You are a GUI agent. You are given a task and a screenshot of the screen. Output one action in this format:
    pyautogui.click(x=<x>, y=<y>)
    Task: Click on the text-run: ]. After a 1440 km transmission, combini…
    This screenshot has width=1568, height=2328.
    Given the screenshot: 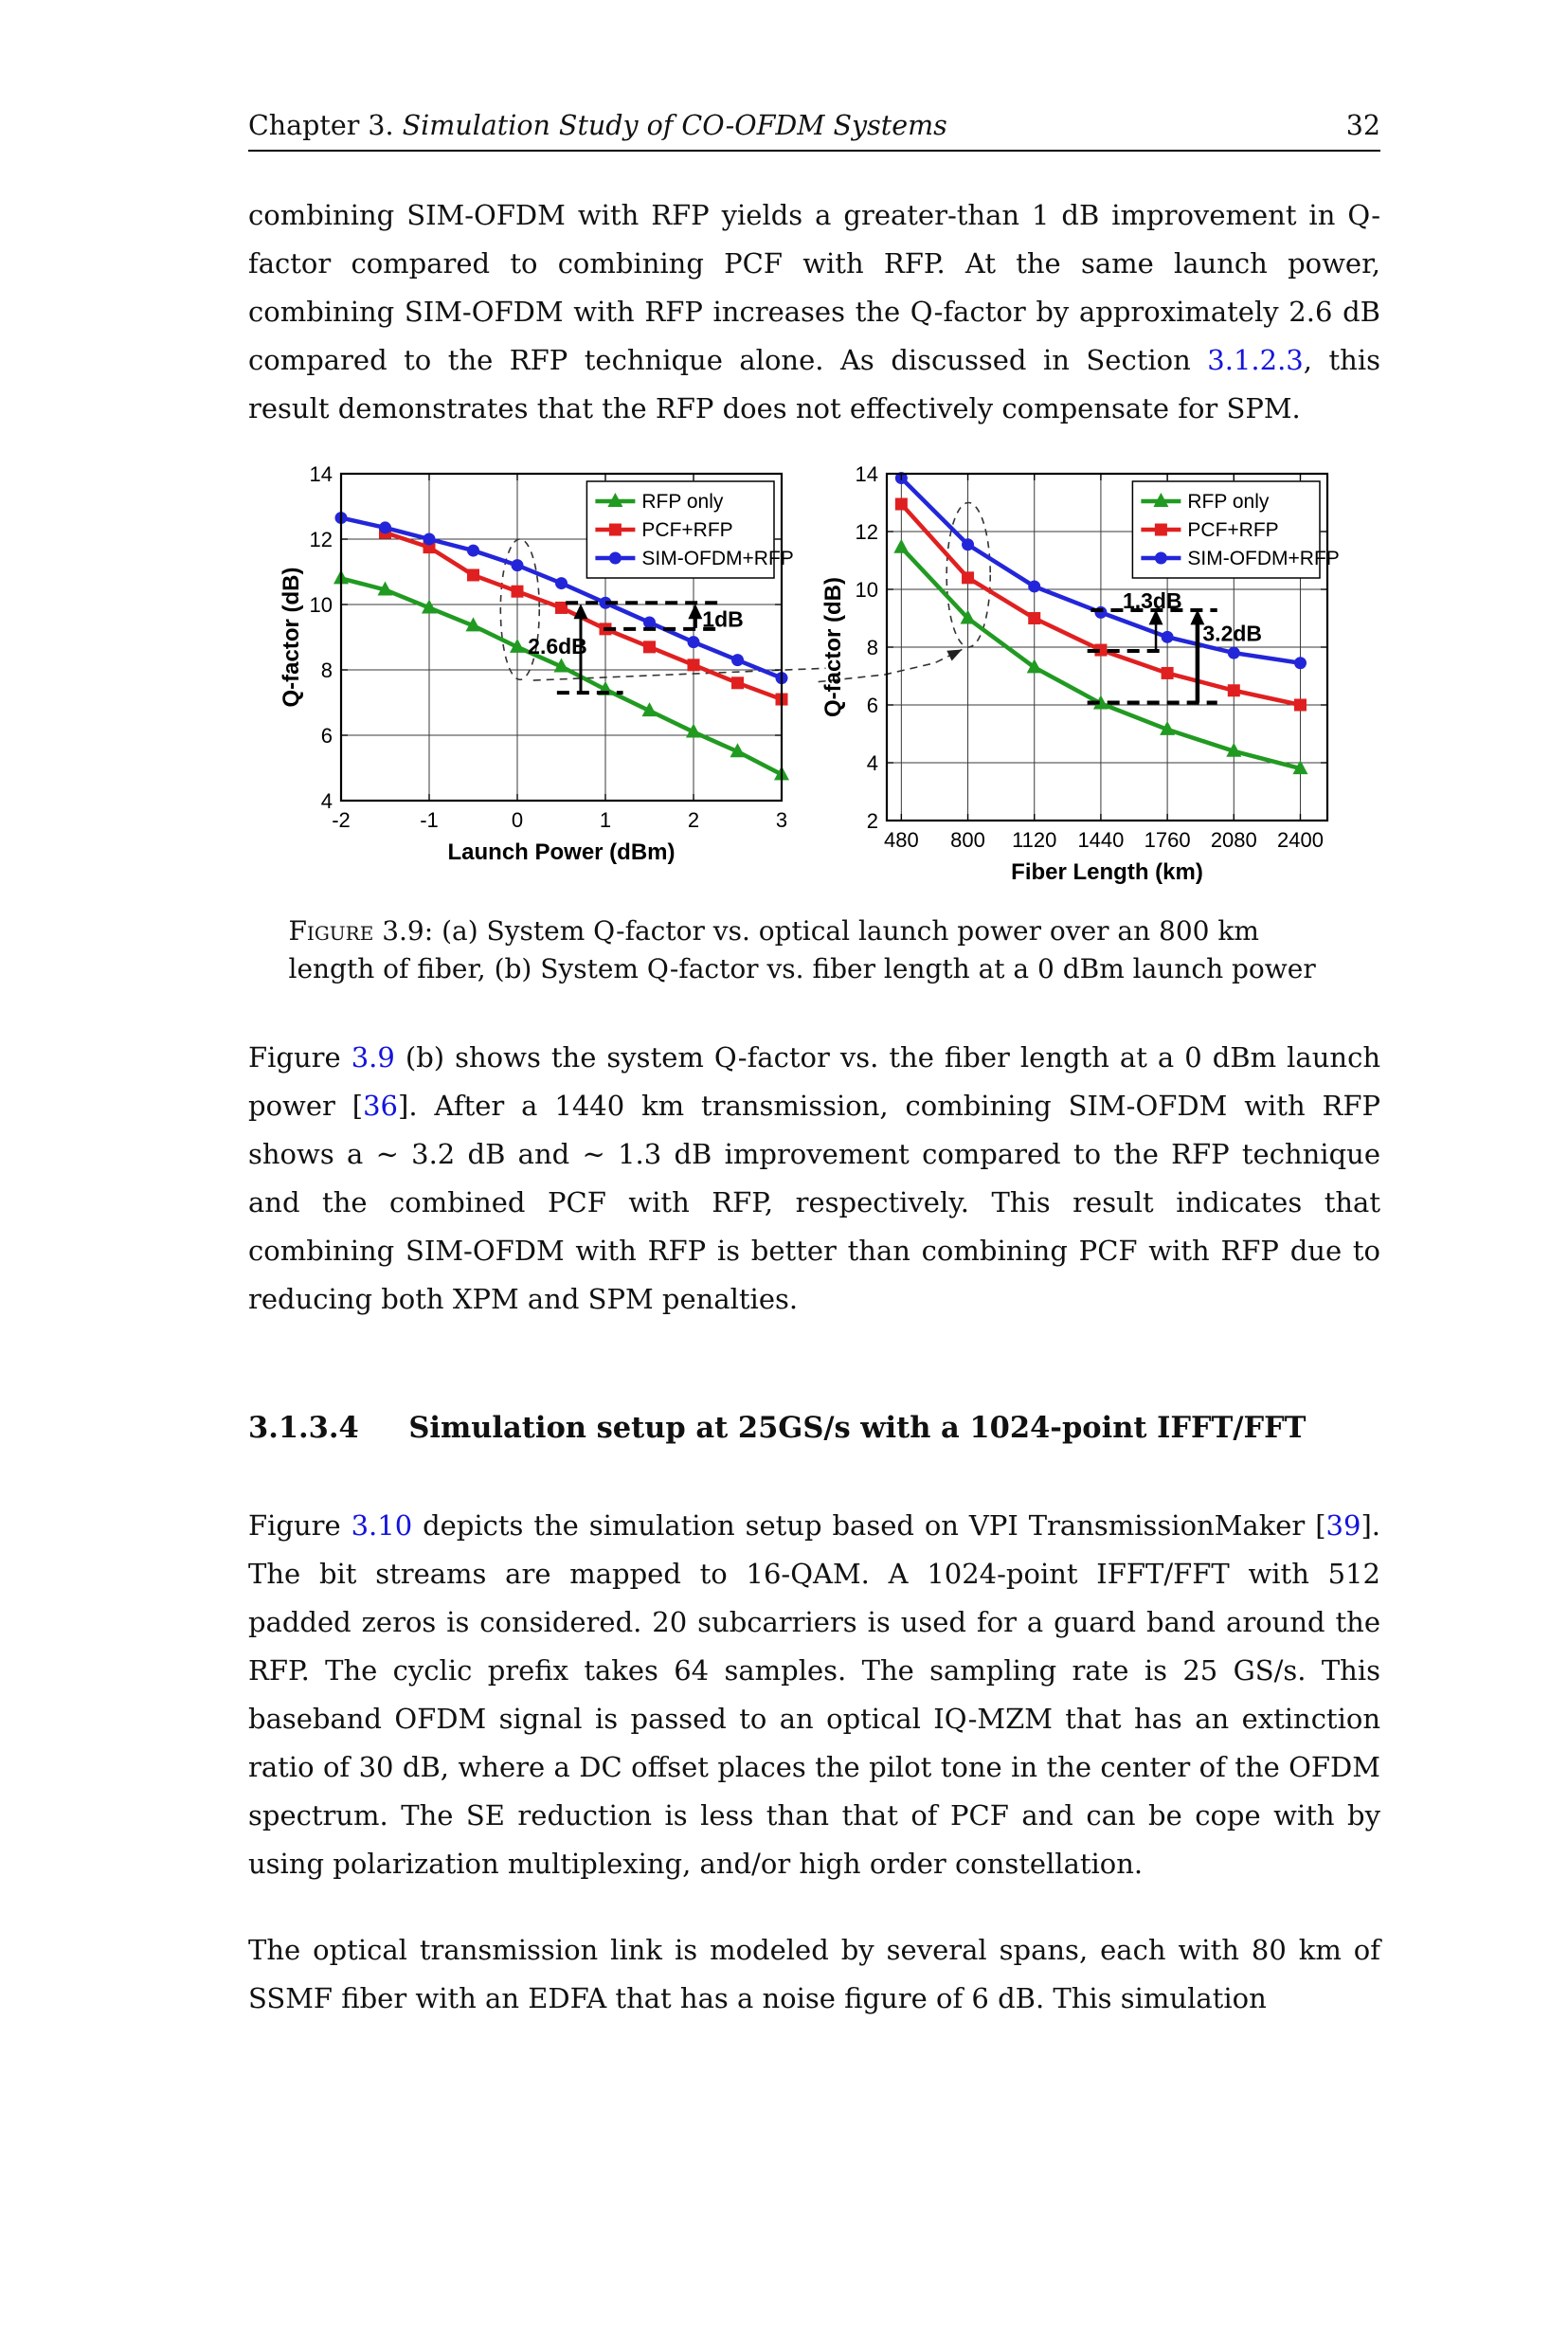 What is the action you would take?
    pyautogui.click(x=814, y=1202)
    